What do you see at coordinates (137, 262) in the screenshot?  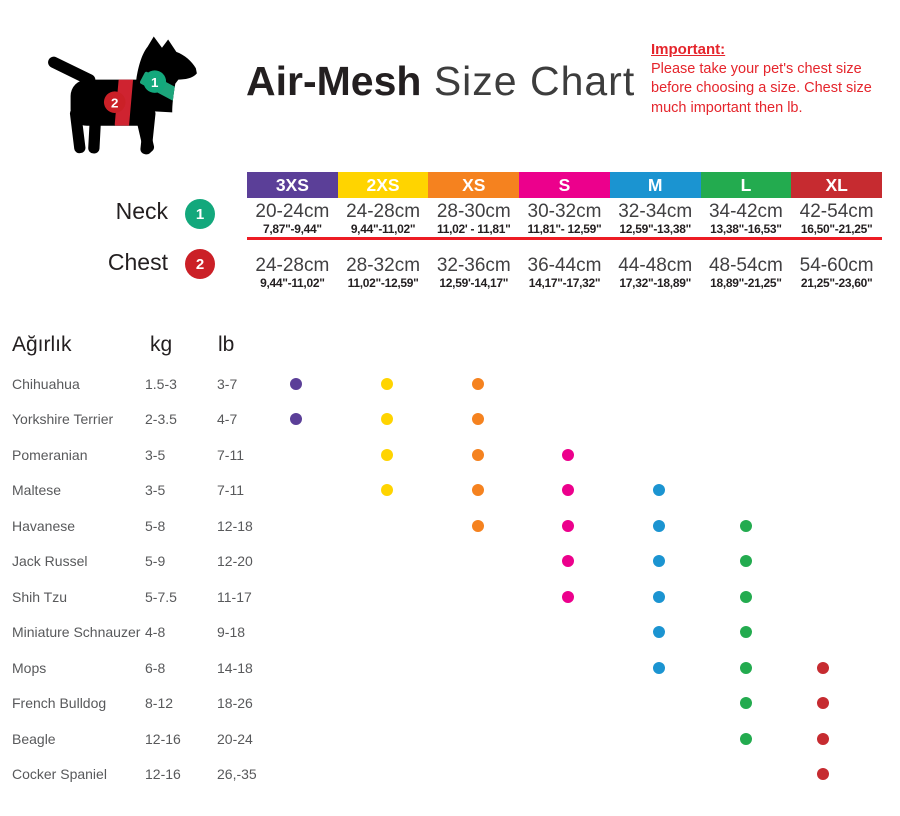 I see `chest-label: Chest` at bounding box center [137, 262].